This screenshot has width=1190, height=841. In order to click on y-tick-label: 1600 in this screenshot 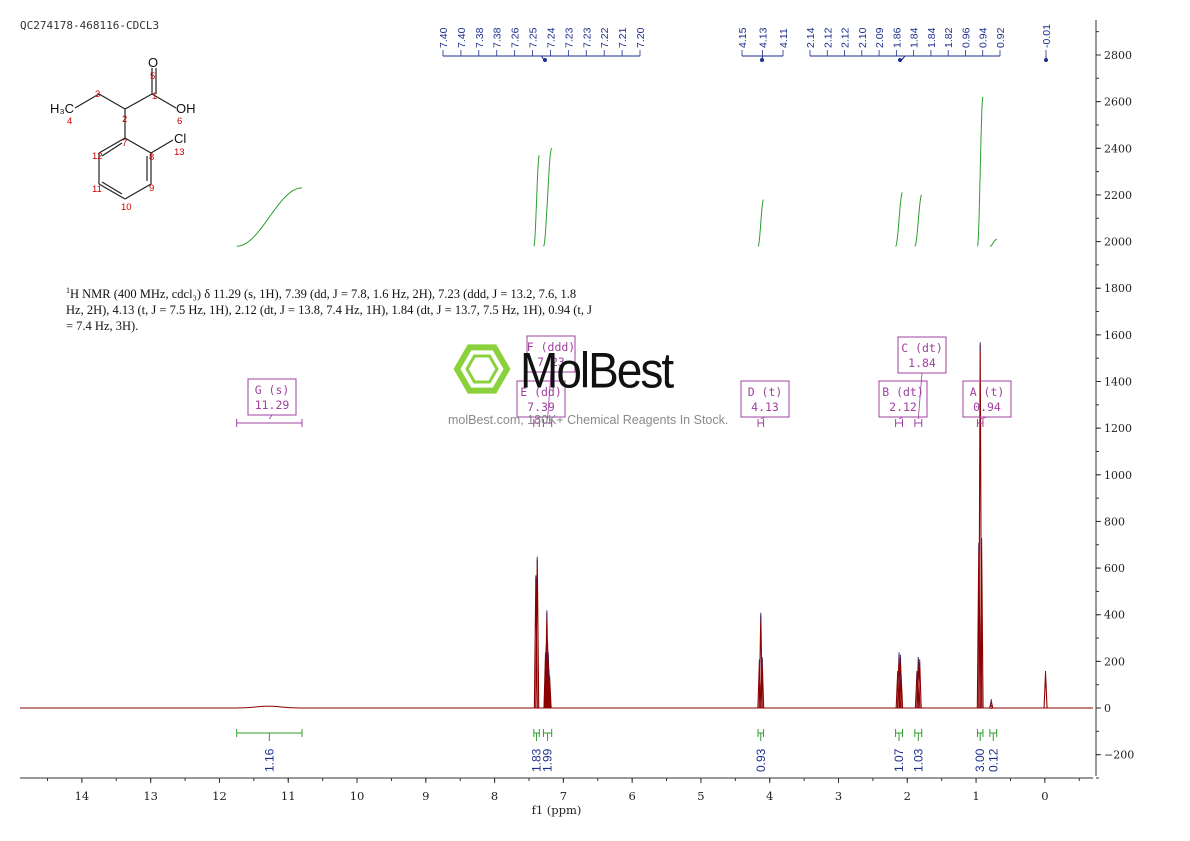, I will do `click(1118, 335)`.